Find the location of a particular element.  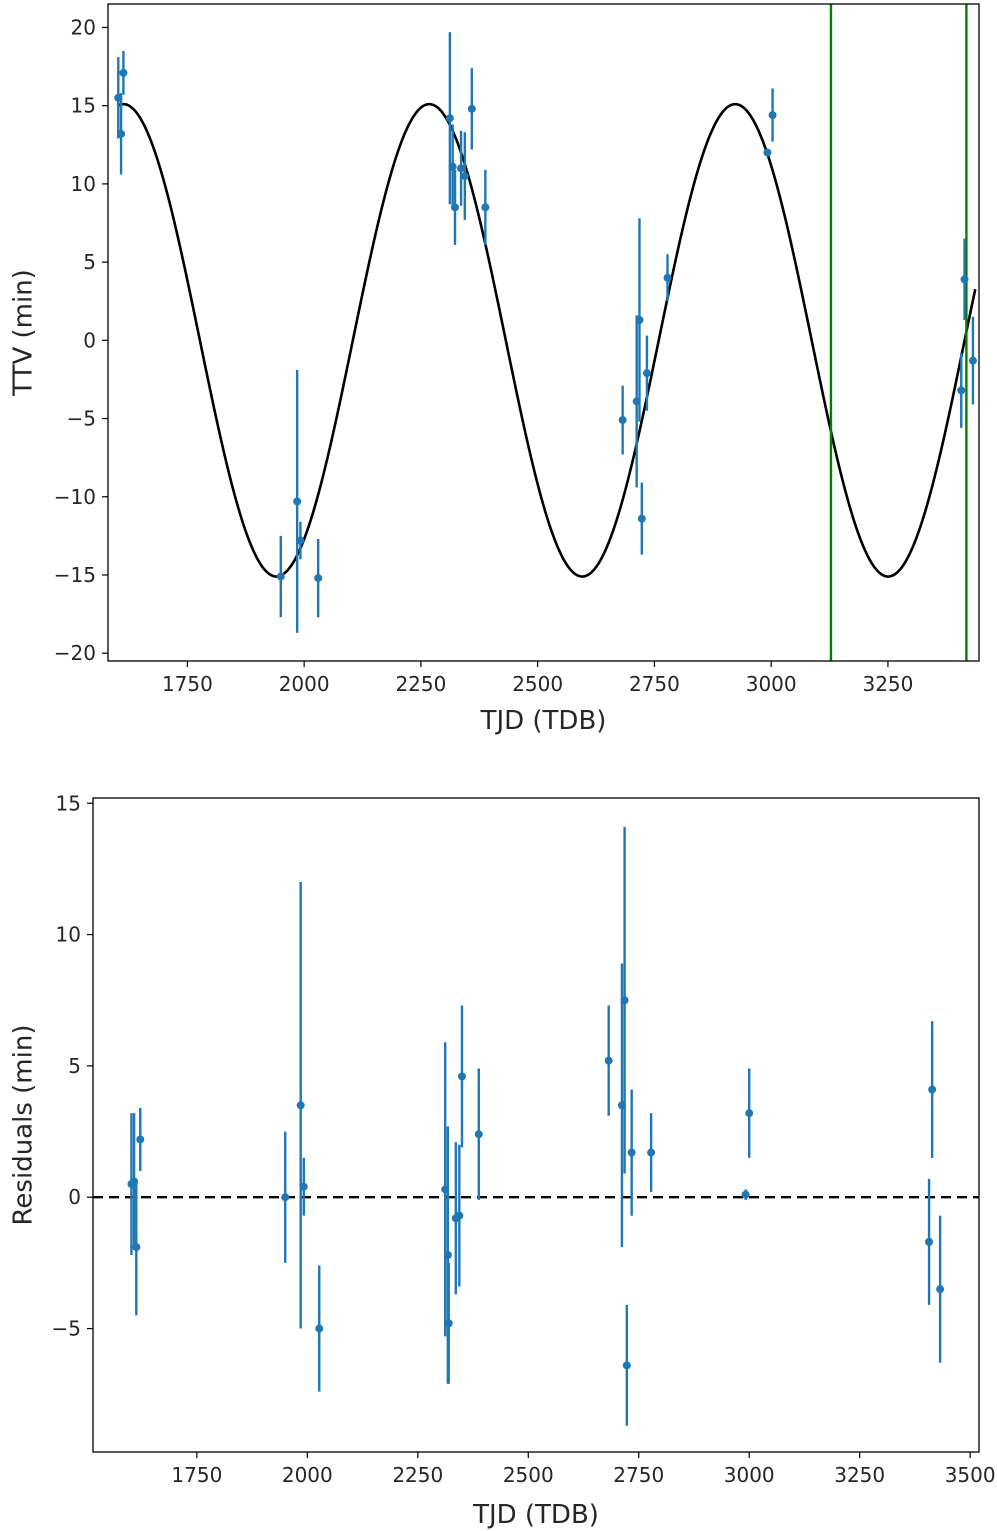

y-tick-label: −5 is located at coordinates (66, 1329).